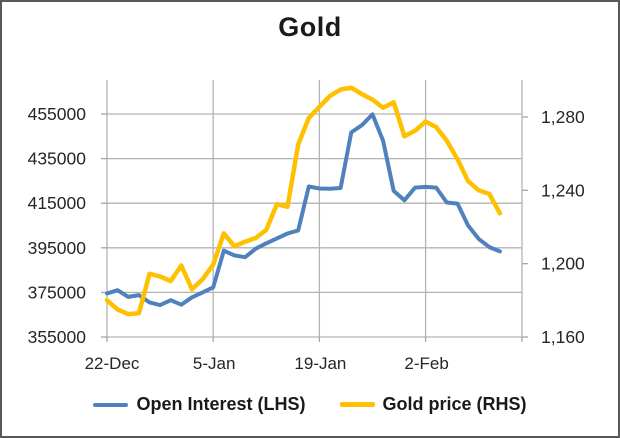 This screenshot has width=620, height=438. What do you see at coordinates (310, 404) in the screenshot?
I see `legend: Open Interest (LHS) Gold price (RHS)` at bounding box center [310, 404].